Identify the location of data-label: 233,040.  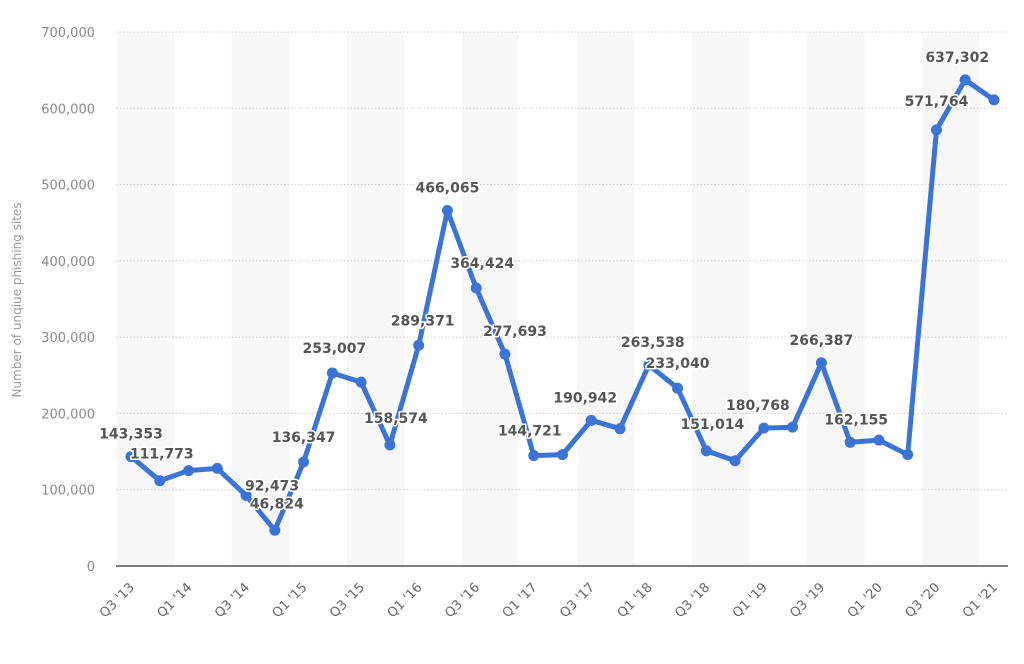
(678, 364).